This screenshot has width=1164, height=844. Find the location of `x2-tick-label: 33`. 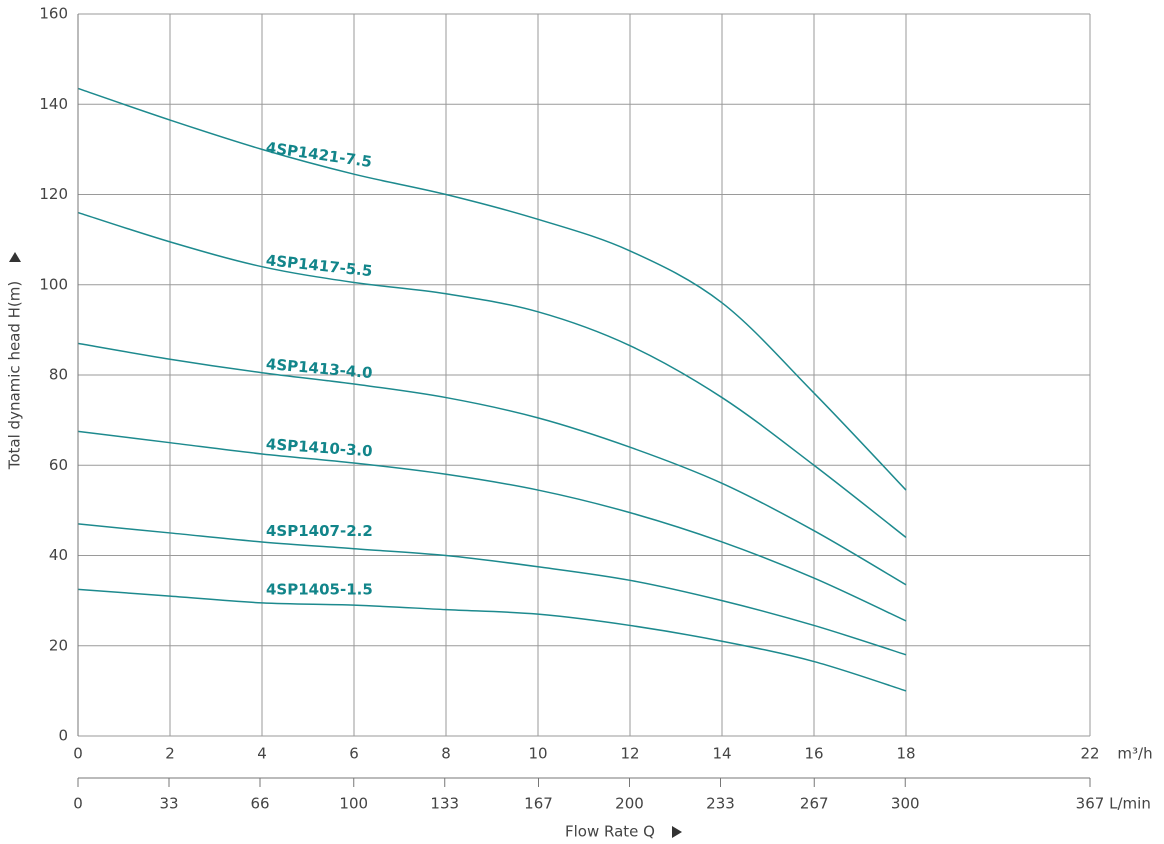

x2-tick-label: 33 is located at coordinates (168, 804).